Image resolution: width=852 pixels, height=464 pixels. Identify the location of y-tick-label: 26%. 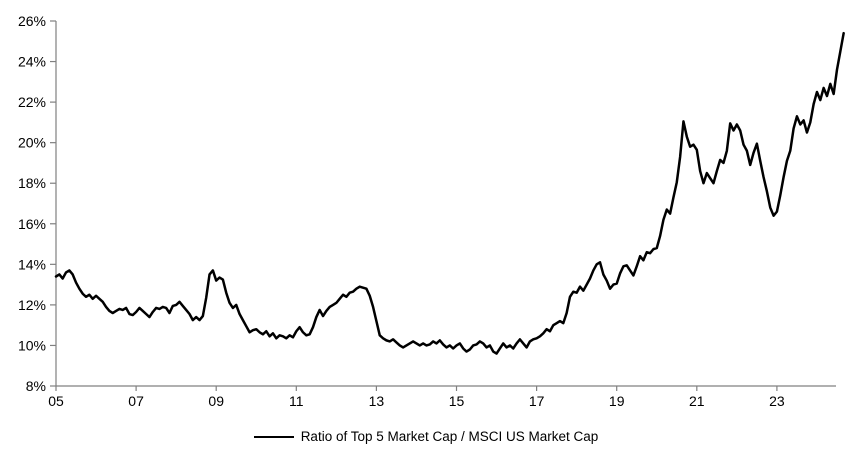
(32, 21).